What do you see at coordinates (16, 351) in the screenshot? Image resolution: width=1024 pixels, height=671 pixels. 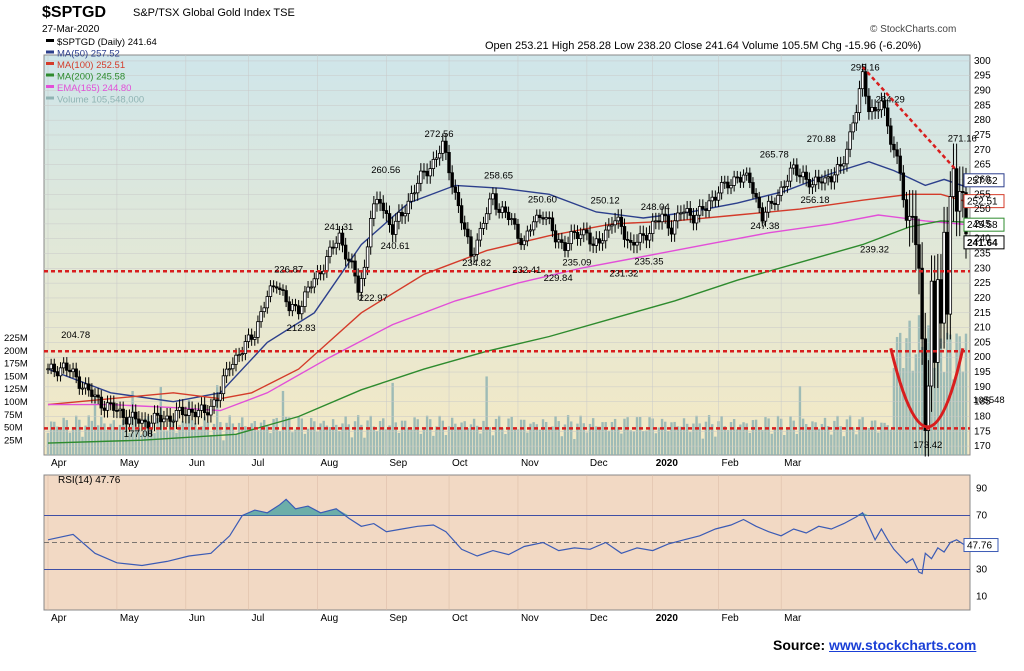 I see `volume-tick-label: 200M` at bounding box center [16, 351].